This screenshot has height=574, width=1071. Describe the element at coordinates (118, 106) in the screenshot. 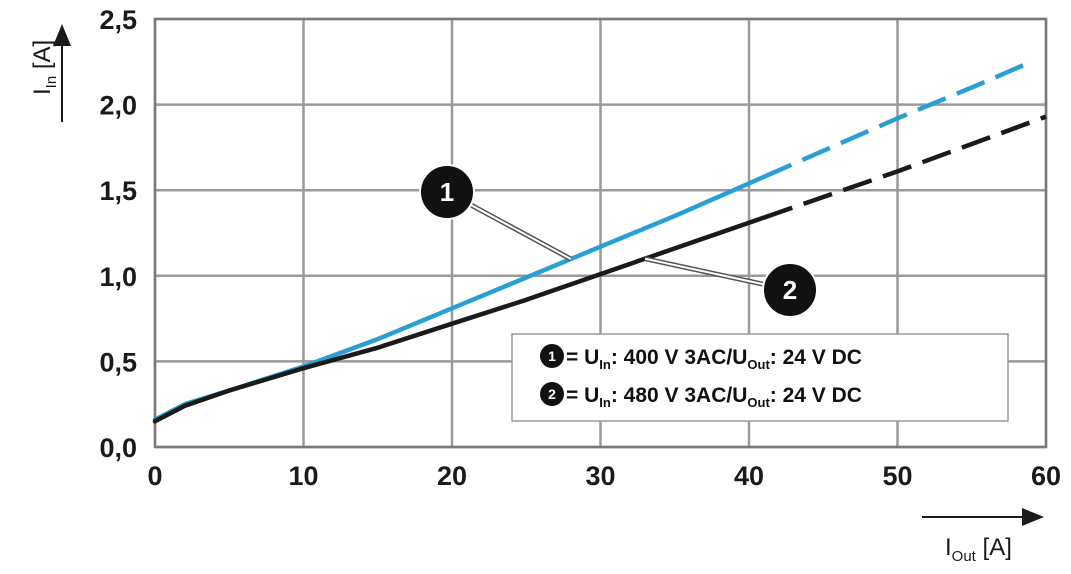

I see `y-tick-label: 2,0` at that location.